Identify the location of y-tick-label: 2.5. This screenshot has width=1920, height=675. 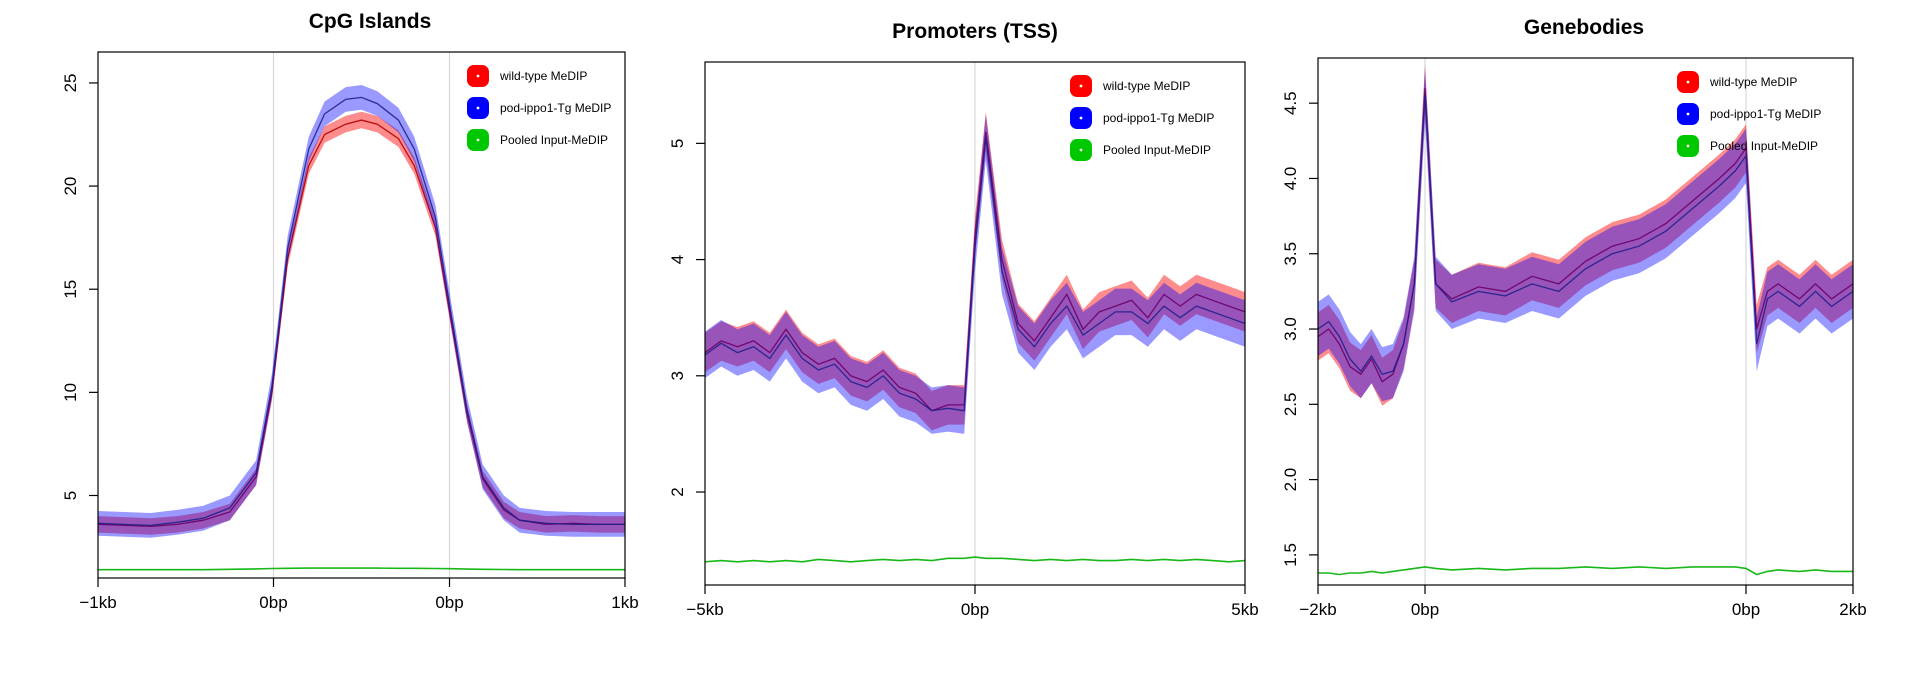
(1290, 404).